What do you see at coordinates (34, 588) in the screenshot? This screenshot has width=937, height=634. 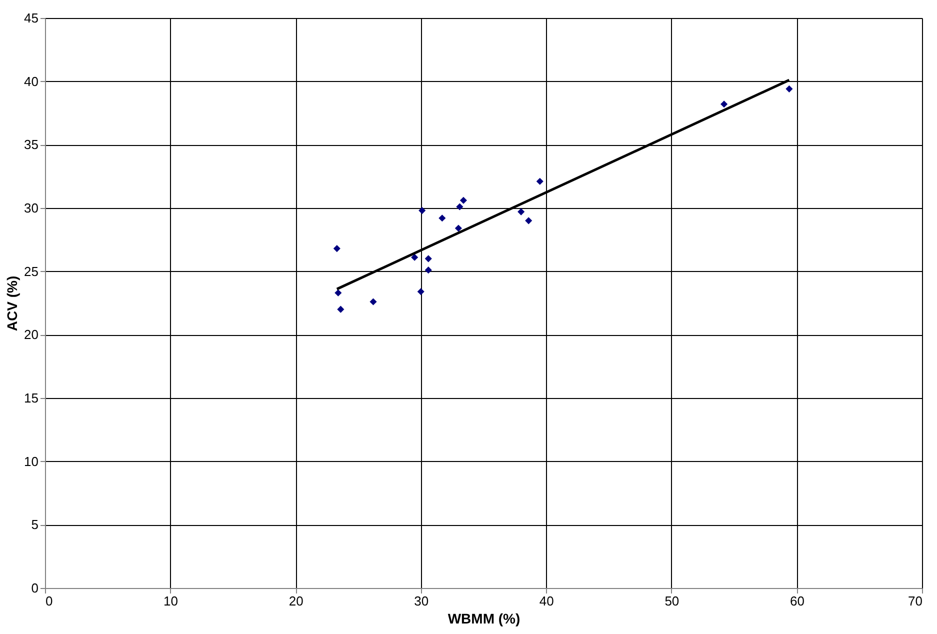 I see `y-tick-label: 0` at bounding box center [34, 588].